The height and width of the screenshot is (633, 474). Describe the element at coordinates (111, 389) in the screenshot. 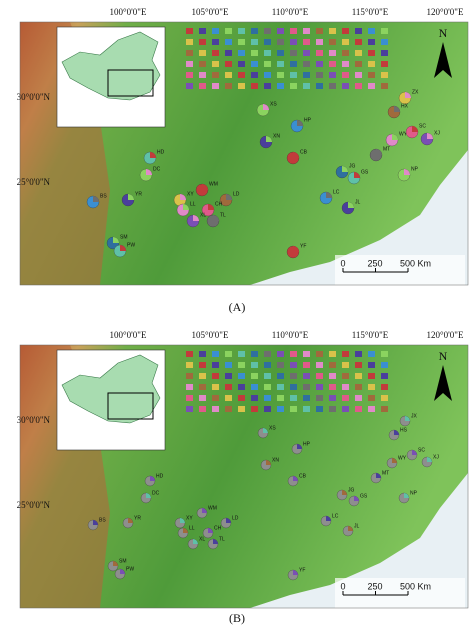

I see `inset-china` at that location.